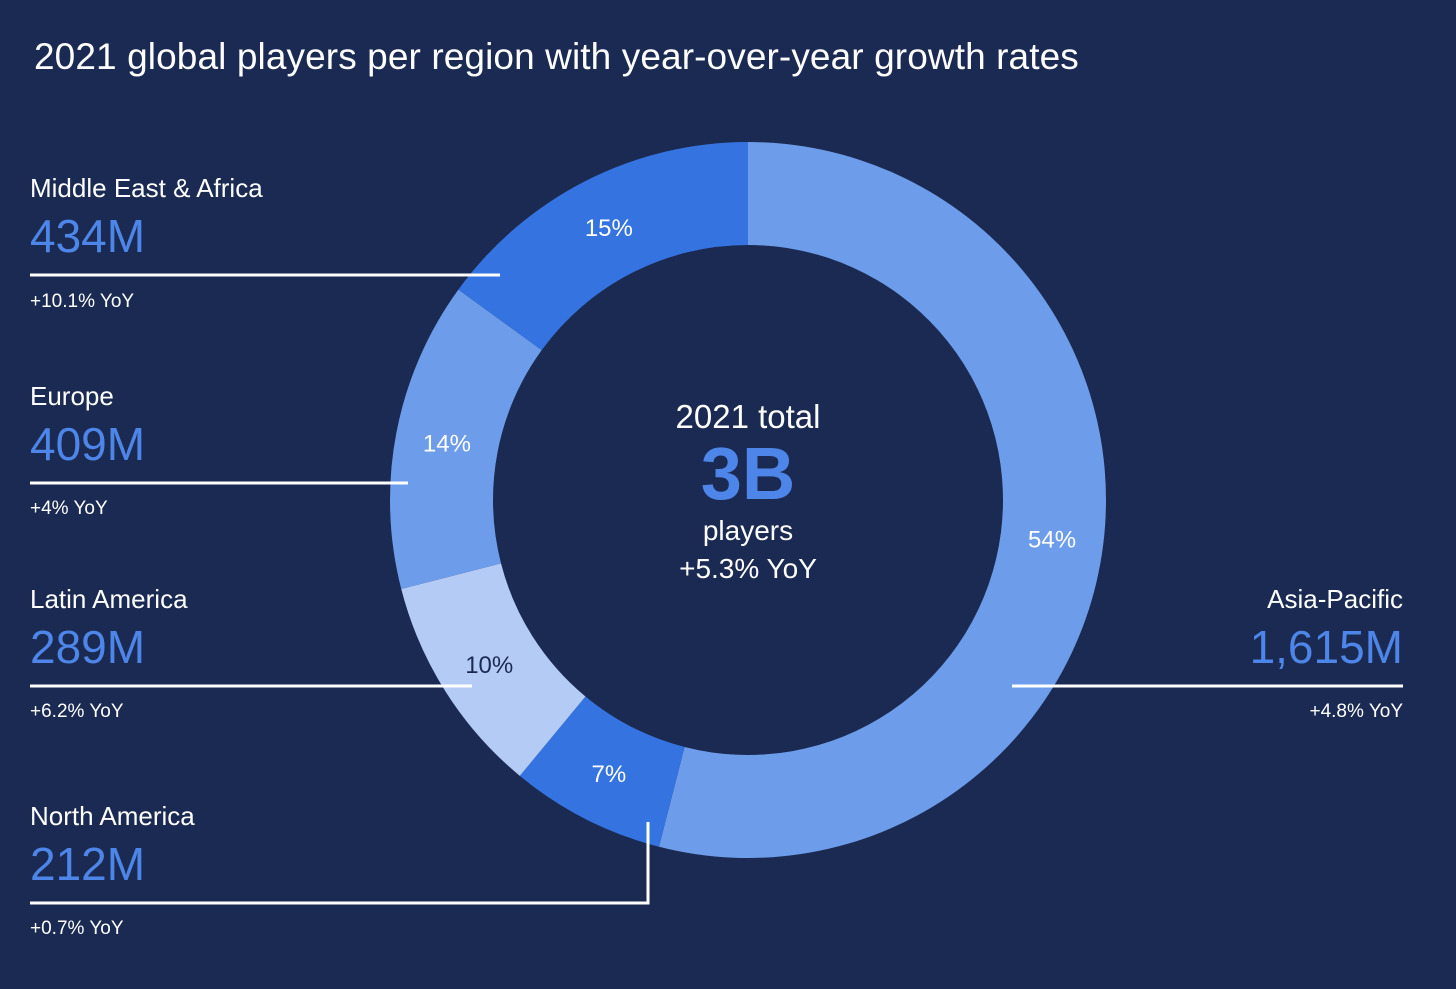 The width and height of the screenshot is (1456, 989). What do you see at coordinates (88, 444) in the screenshot?
I see `region-players: 409M` at bounding box center [88, 444].